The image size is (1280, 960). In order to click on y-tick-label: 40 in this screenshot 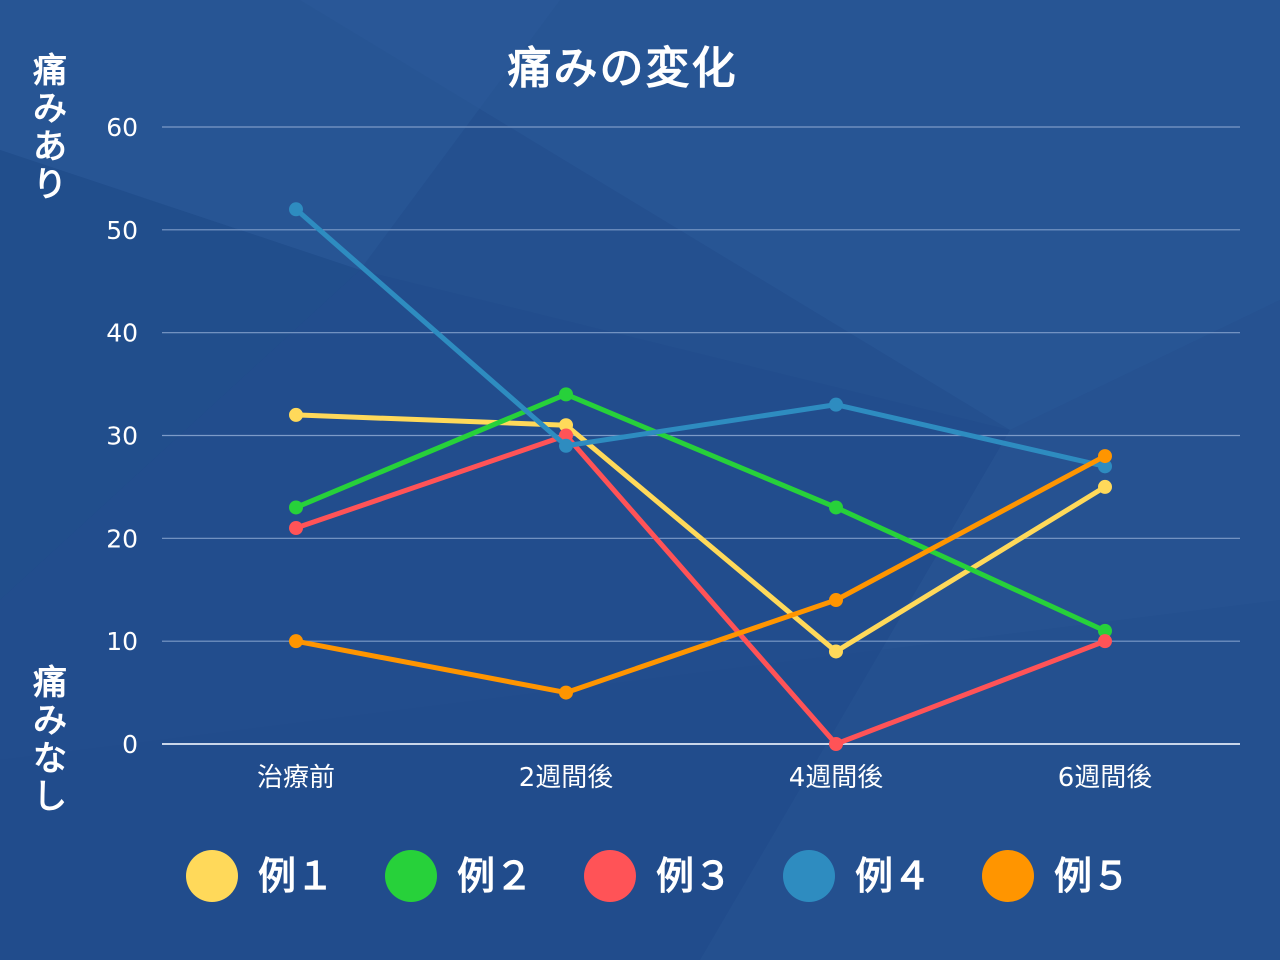, I will do `click(122, 333)`.